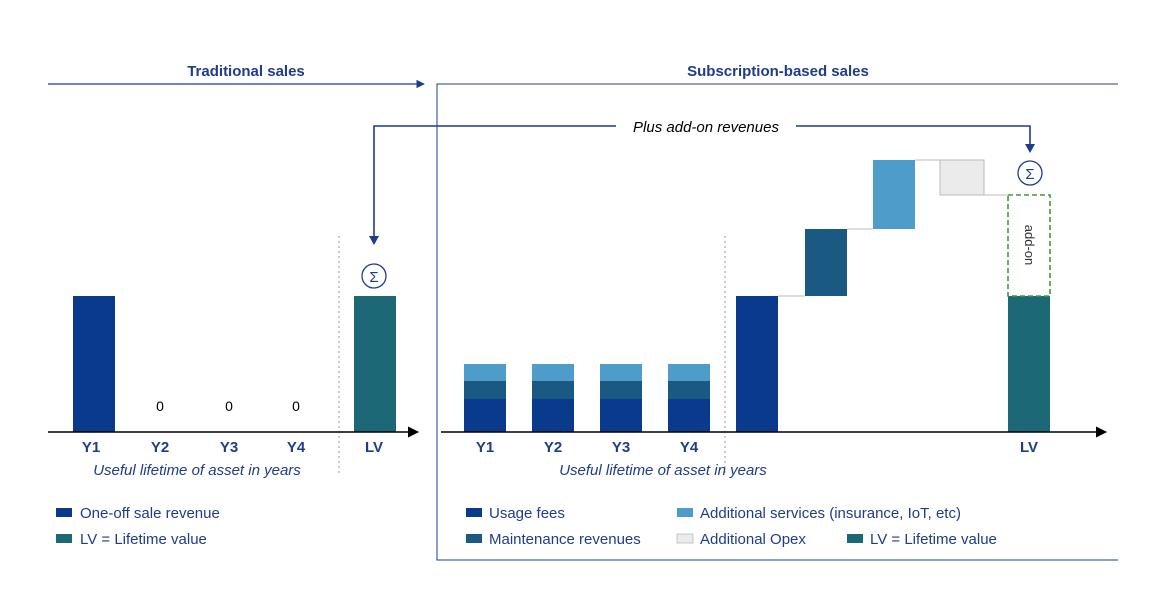  What do you see at coordinates (296, 447) in the screenshot?
I see `traditional-tick-y4: Y4` at bounding box center [296, 447].